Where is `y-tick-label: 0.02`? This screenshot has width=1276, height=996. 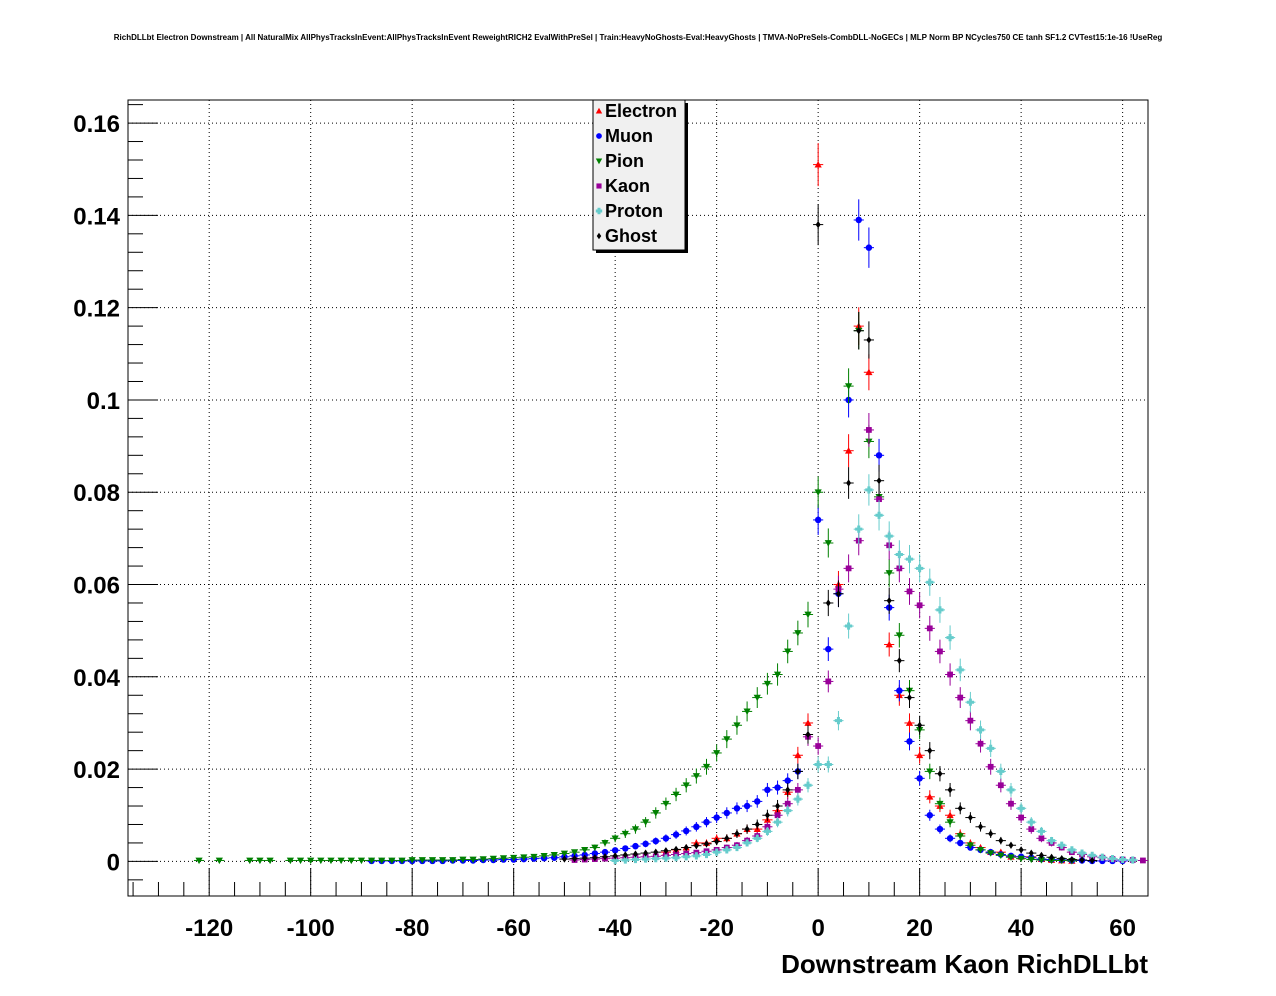 y-tick-label: 0.02 is located at coordinates (96, 770).